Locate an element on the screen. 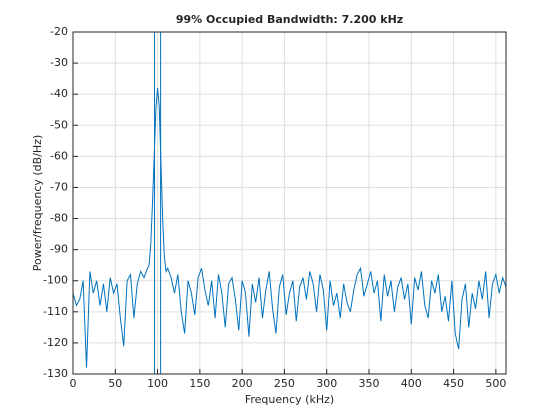  y-tick-label: -110 is located at coordinates (55, 311).